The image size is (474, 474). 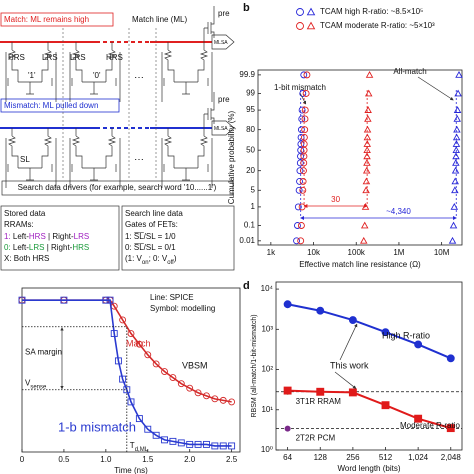 What do you see at coordinates (246, 286) in the screenshot?
I see `panel-label: d` at bounding box center [246, 286].